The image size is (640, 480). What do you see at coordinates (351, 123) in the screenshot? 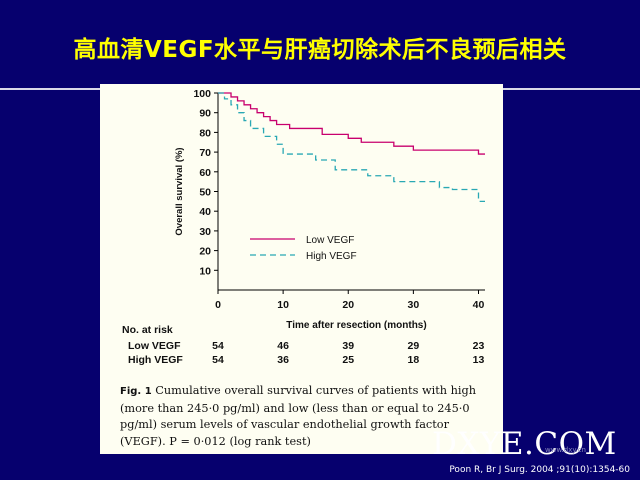
I see `series-line-low-vegf` at bounding box center [351, 123].